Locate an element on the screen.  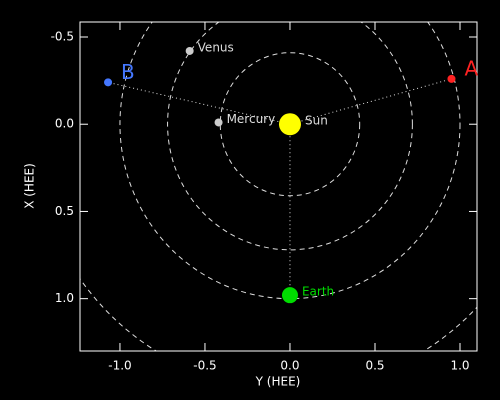
y-tick-label: 1.0 is located at coordinates (64, 298).